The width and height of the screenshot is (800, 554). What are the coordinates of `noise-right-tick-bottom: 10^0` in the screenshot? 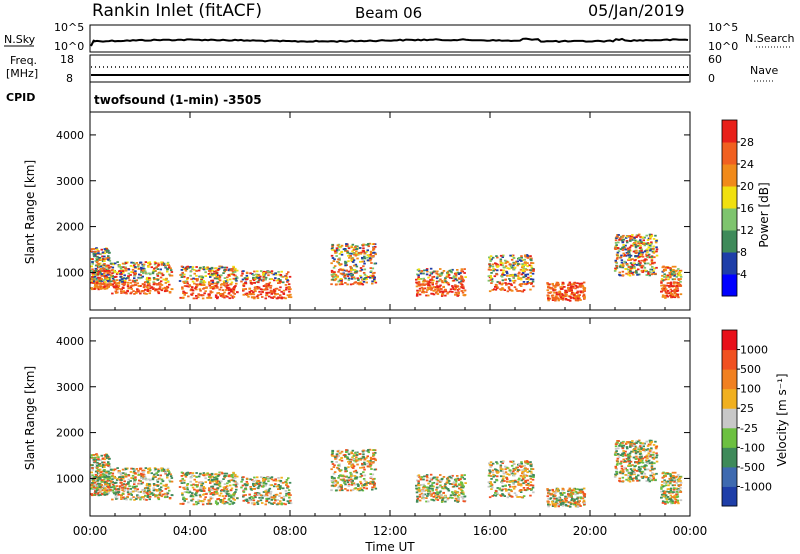 It's located at (723, 46).